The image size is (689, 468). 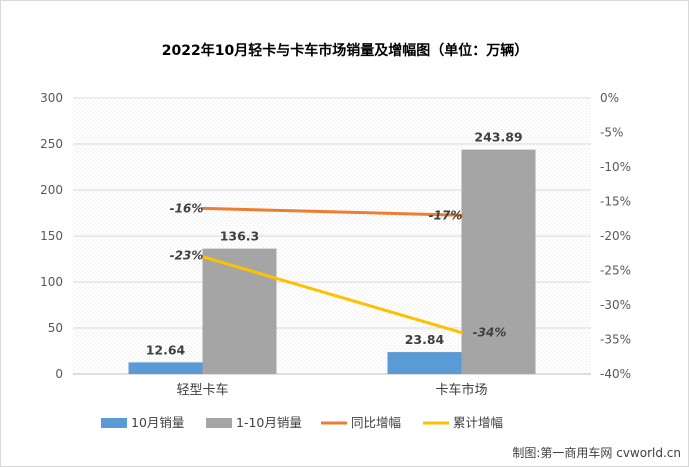 What do you see at coordinates (166, 349) in the screenshot?
I see `bar-value-label: 12.64` at bounding box center [166, 349].